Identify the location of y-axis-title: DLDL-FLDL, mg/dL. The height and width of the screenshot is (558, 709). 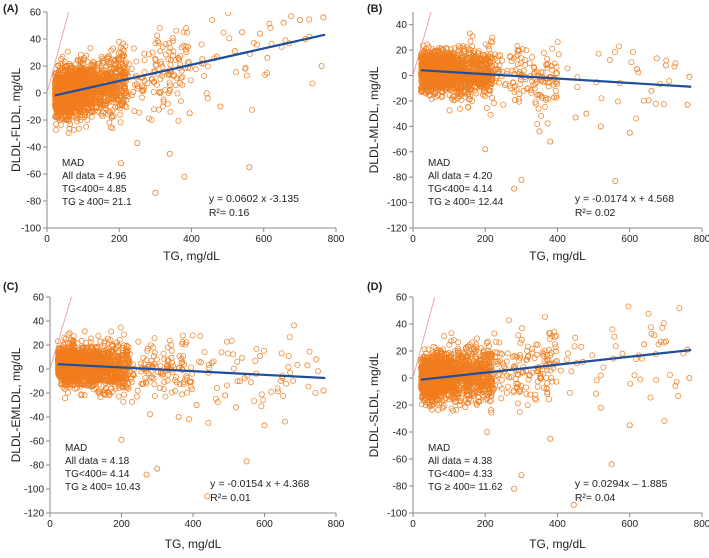
(16, 120).